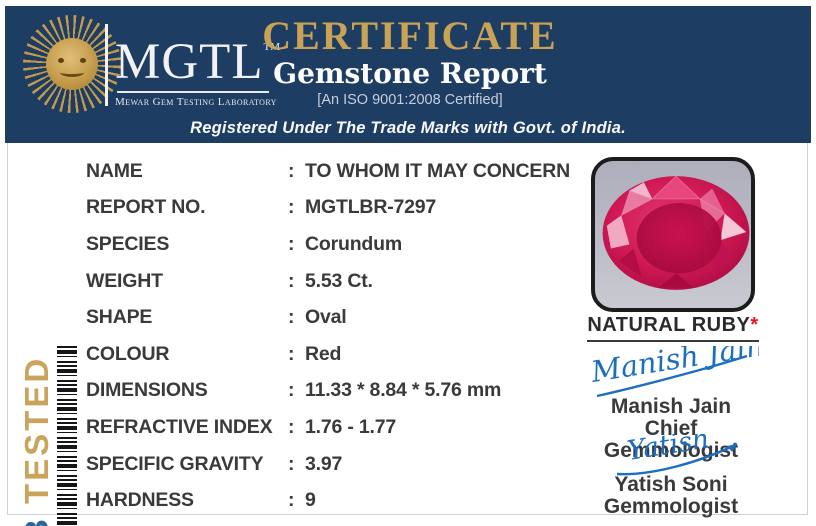 Image resolution: width=816 pixels, height=526 pixels. I want to click on certificate-title: CERTIFICATE, so click(410, 35).